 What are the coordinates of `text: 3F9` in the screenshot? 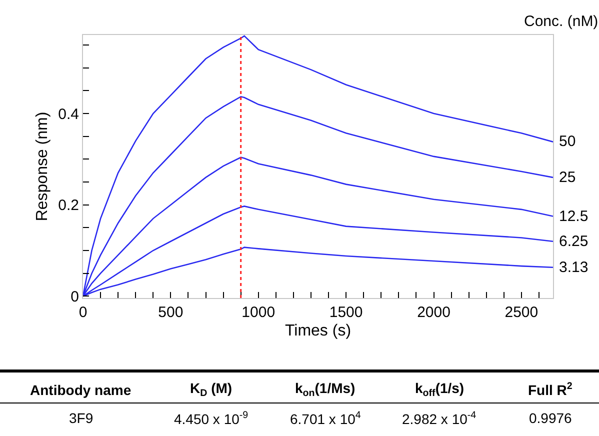 It's located at (81, 418).